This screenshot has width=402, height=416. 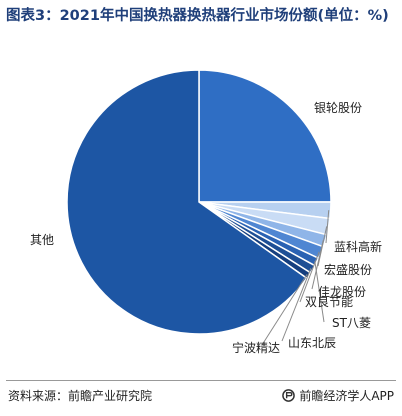 What do you see at coordinates (42, 240) in the screenshot?
I see `slice-label-8: 其他` at bounding box center [42, 240].